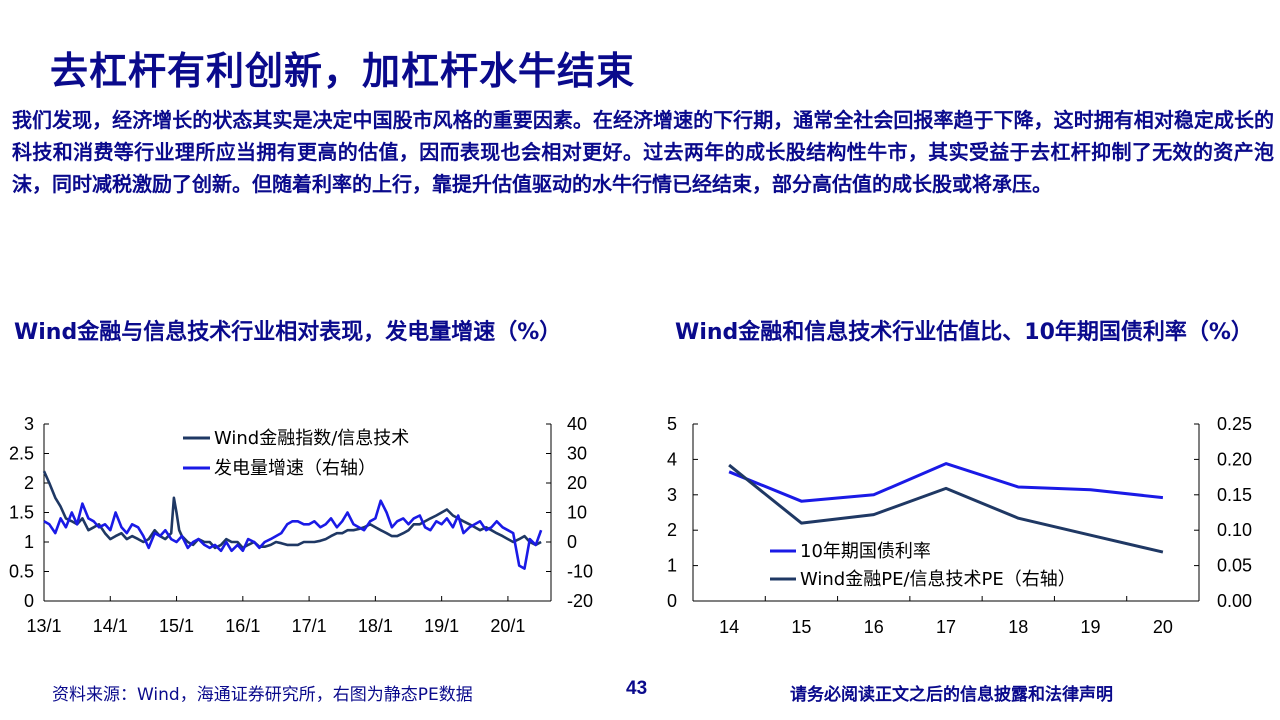 This screenshot has width=1280, height=720. Describe the element at coordinates (572, 542) in the screenshot. I see `y-tick-label-right: 0` at that location.